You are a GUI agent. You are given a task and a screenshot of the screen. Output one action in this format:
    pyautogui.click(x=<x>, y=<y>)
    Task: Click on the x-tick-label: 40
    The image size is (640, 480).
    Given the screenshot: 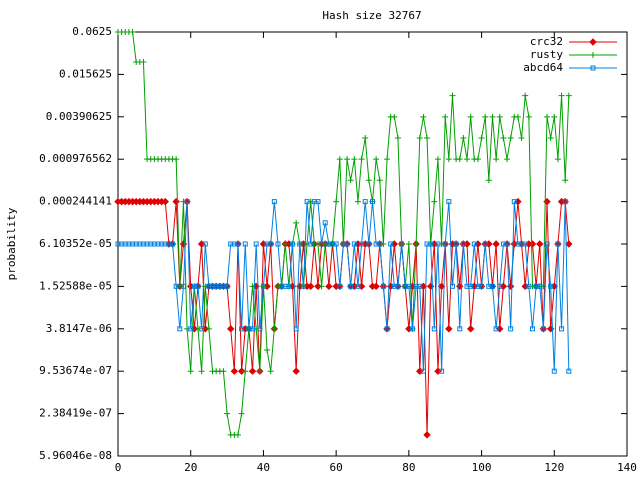 What is the action you would take?
    pyautogui.click(x=263, y=467)
    